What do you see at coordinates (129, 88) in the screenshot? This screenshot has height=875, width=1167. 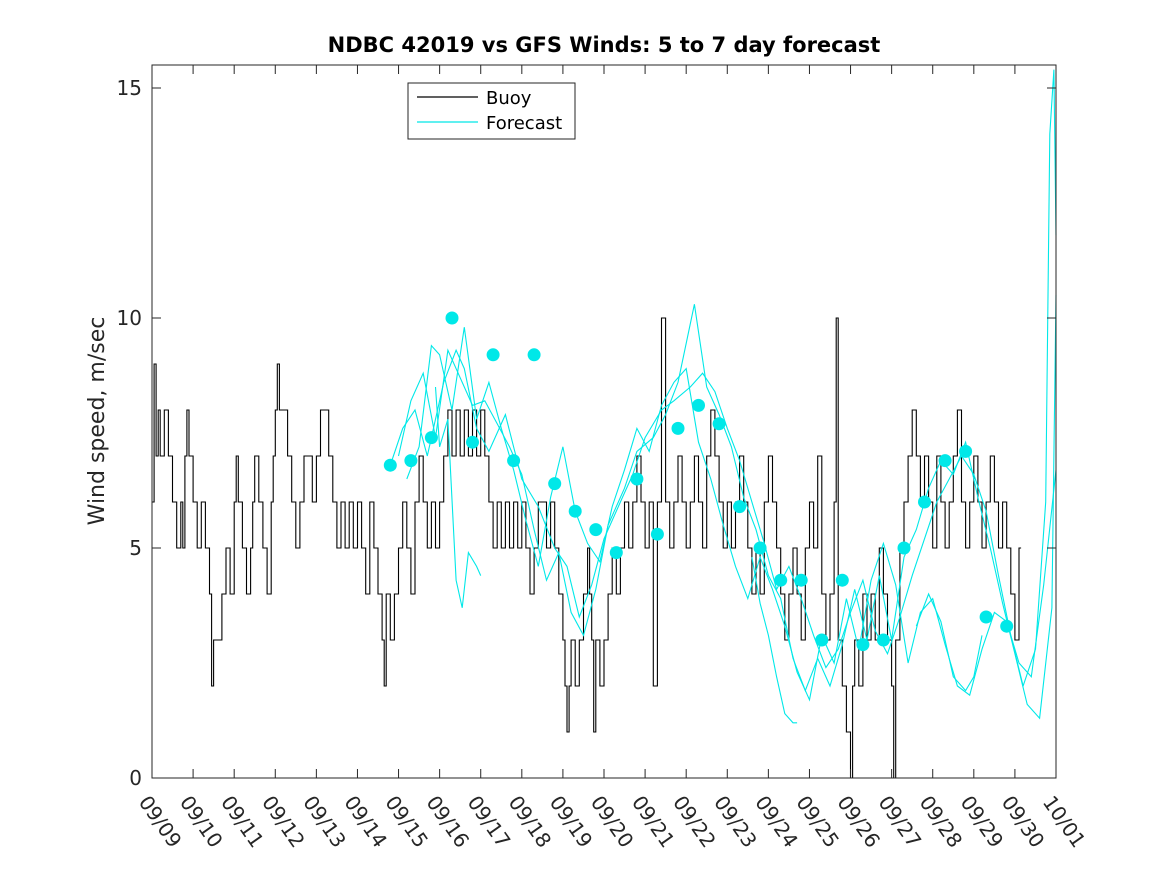 I see `y-tick-label: 15` at bounding box center [129, 88].